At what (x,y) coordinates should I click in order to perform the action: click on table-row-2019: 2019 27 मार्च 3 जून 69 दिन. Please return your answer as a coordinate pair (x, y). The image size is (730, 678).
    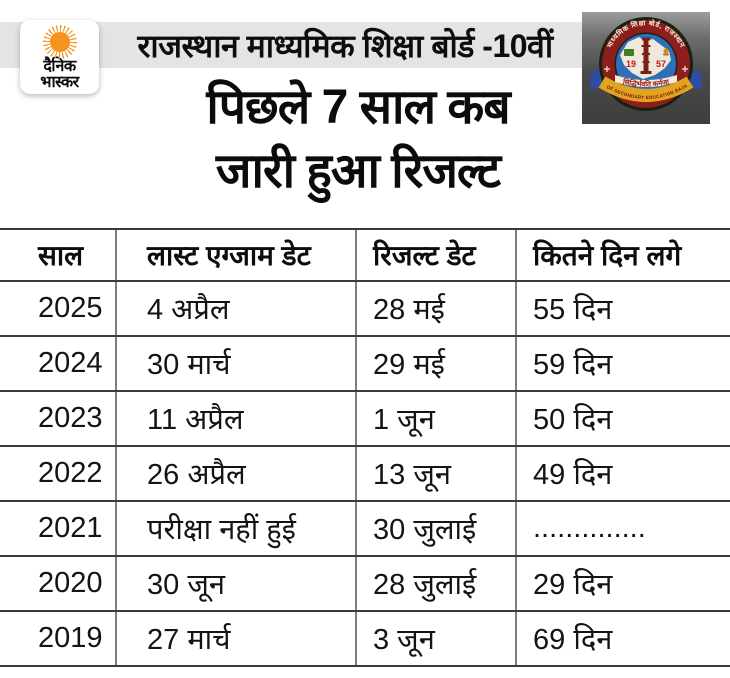
    Looking at the image, I should click on (365, 639).